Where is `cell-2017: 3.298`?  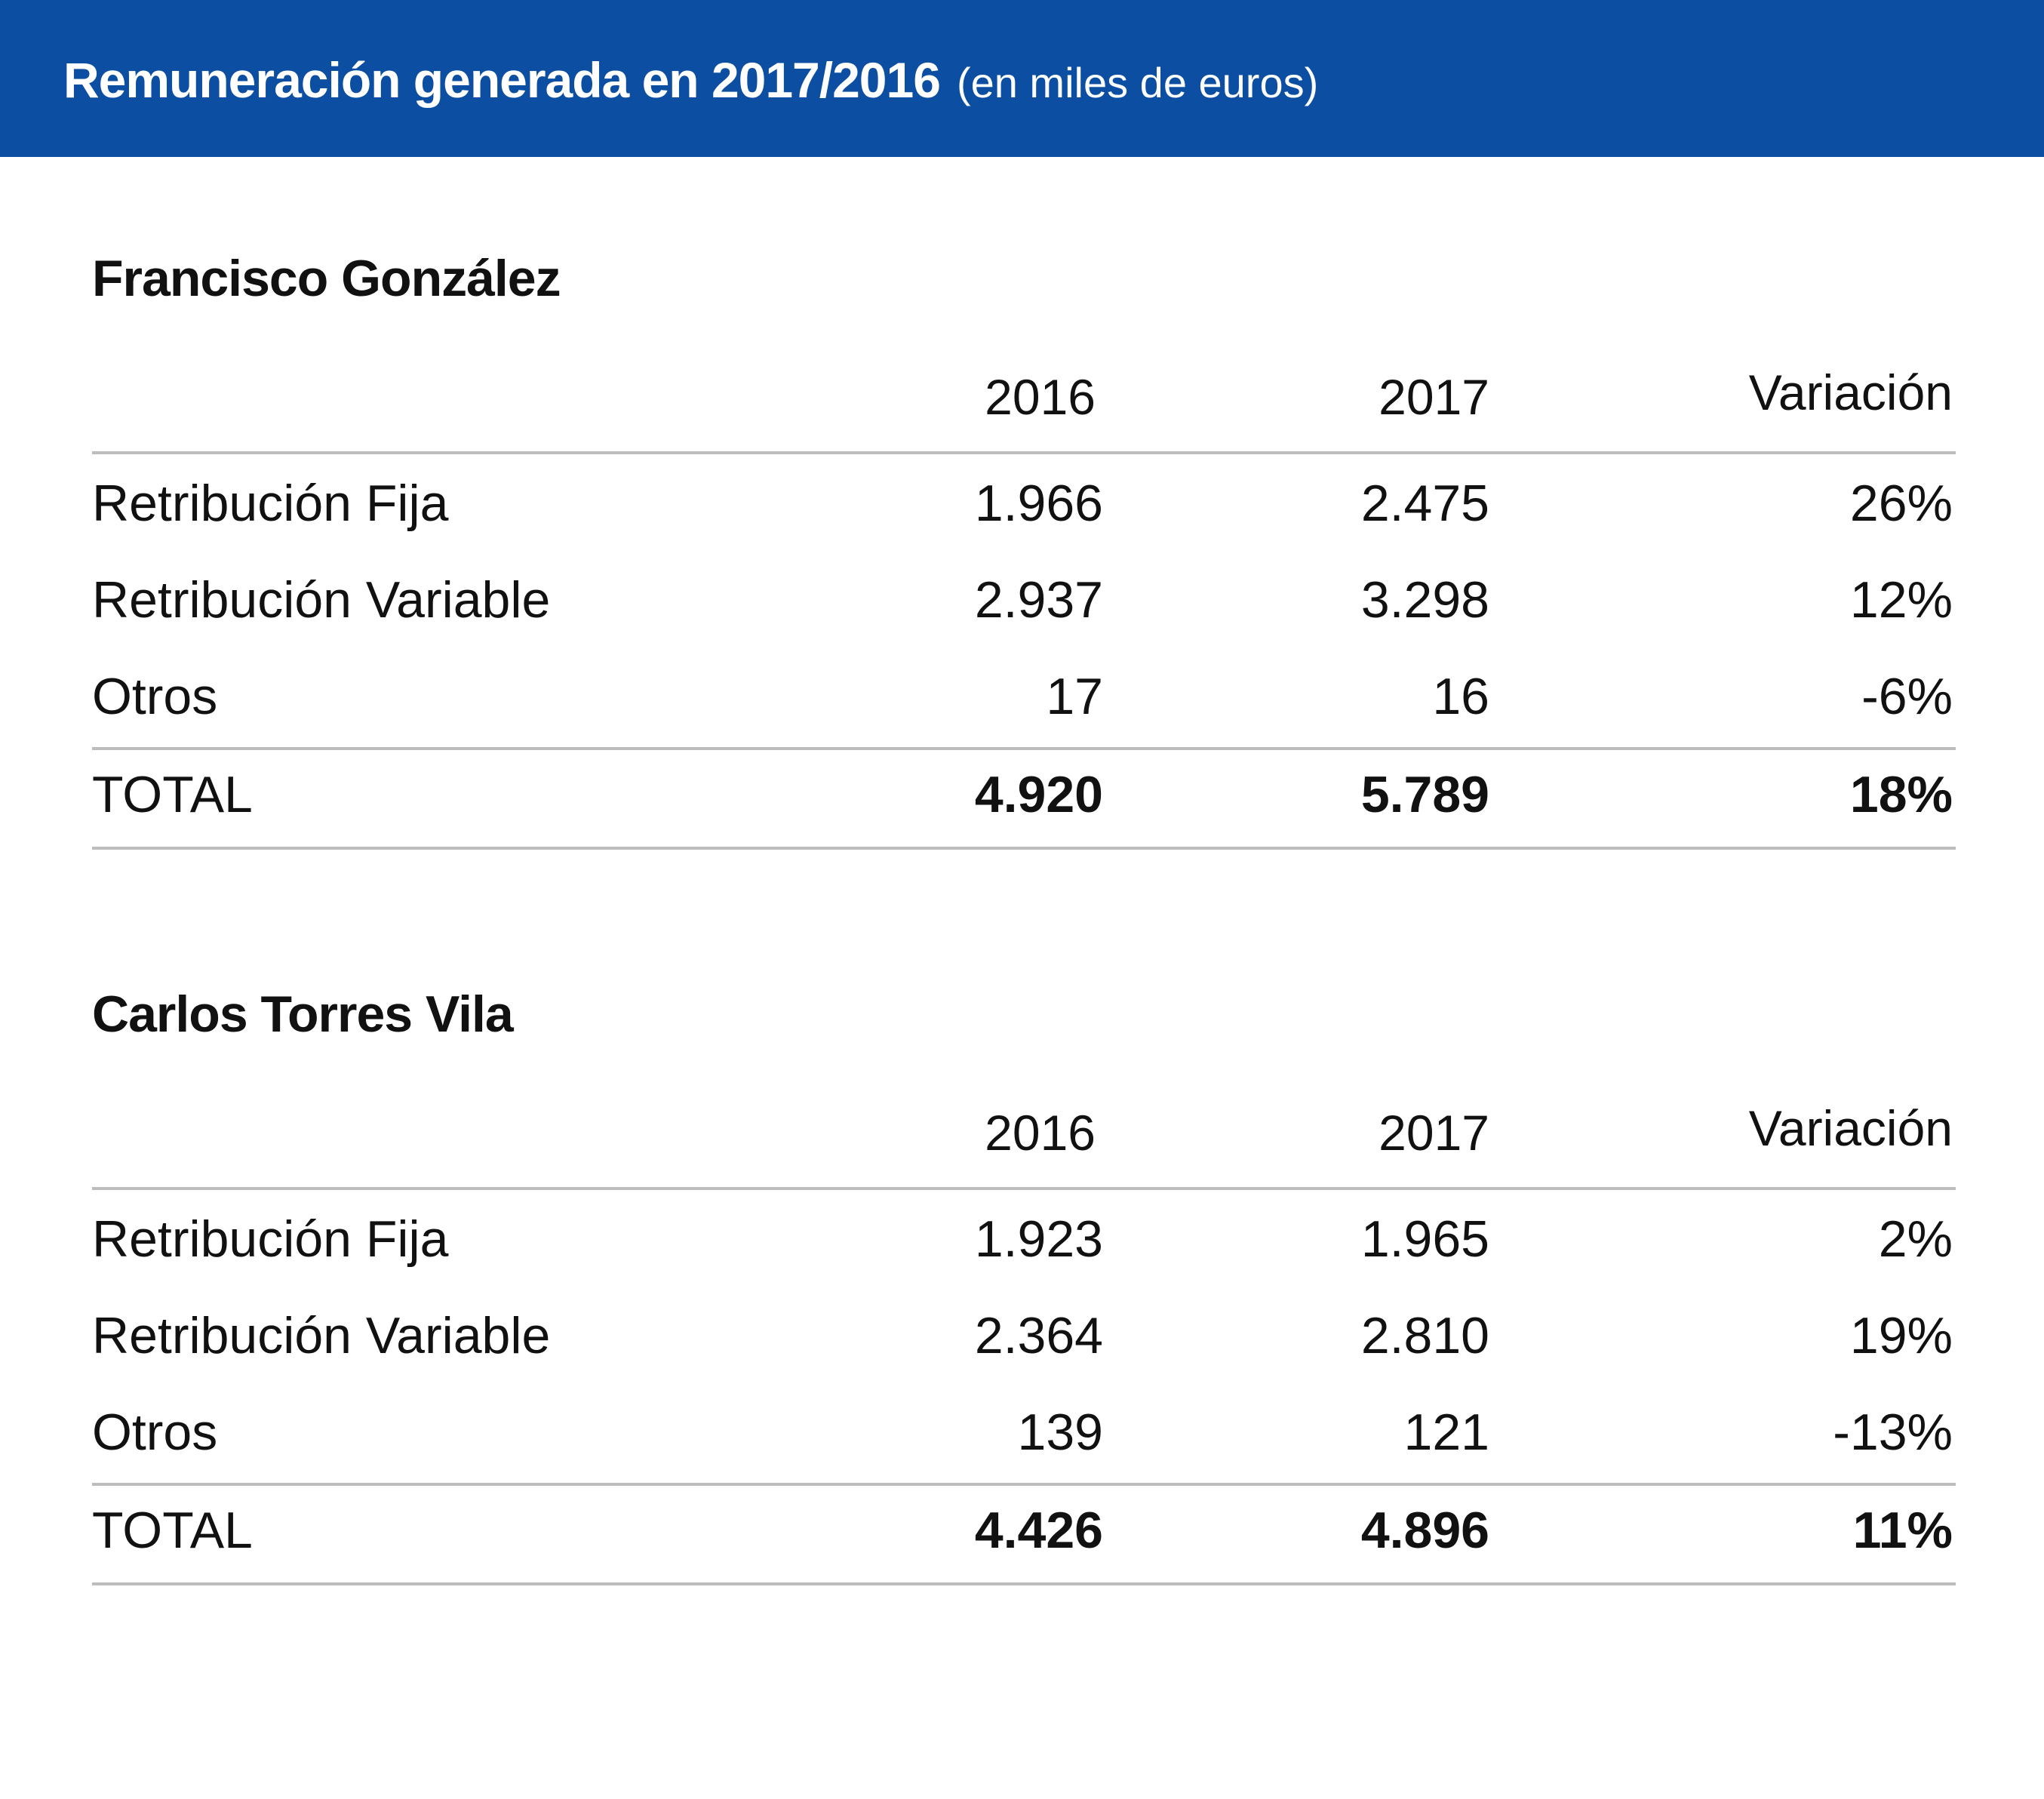 cell-2017: 3.298 is located at coordinates (1424, 600).